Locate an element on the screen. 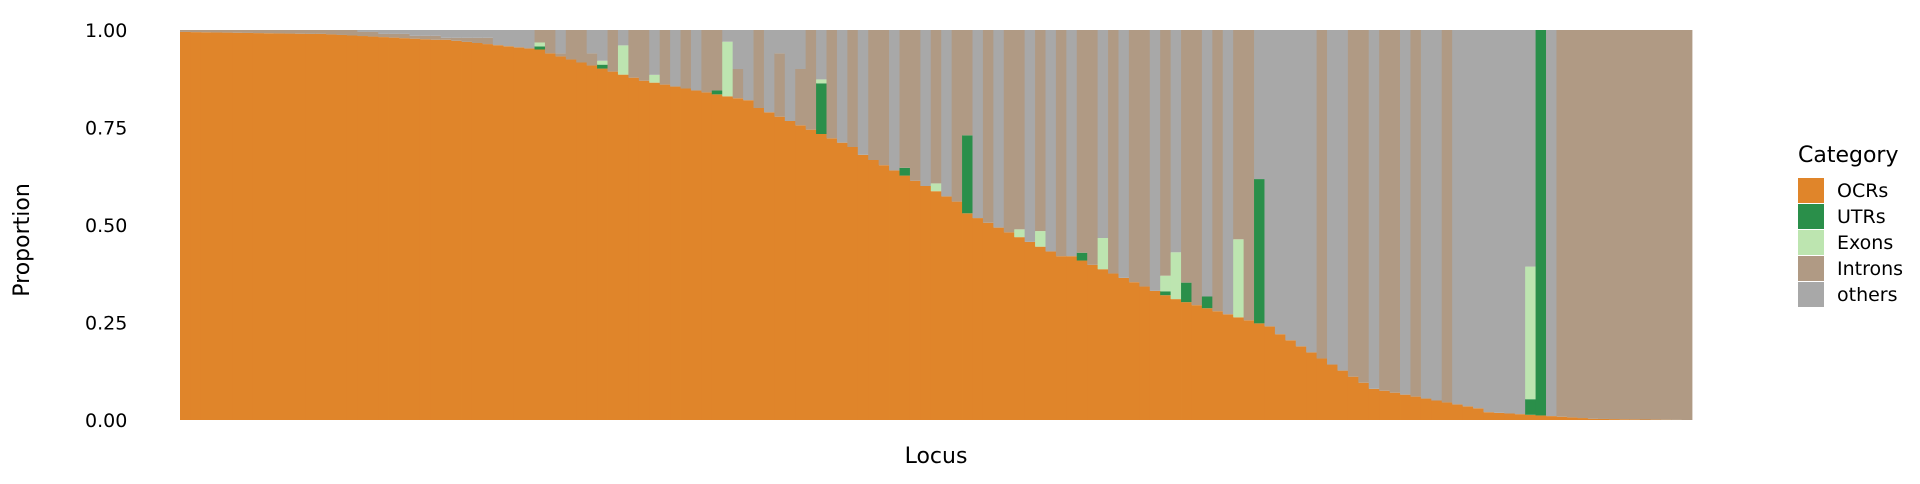 The image size is (1920, 484). legend-label-introns: Introns is located at coordinates (1870, 269).